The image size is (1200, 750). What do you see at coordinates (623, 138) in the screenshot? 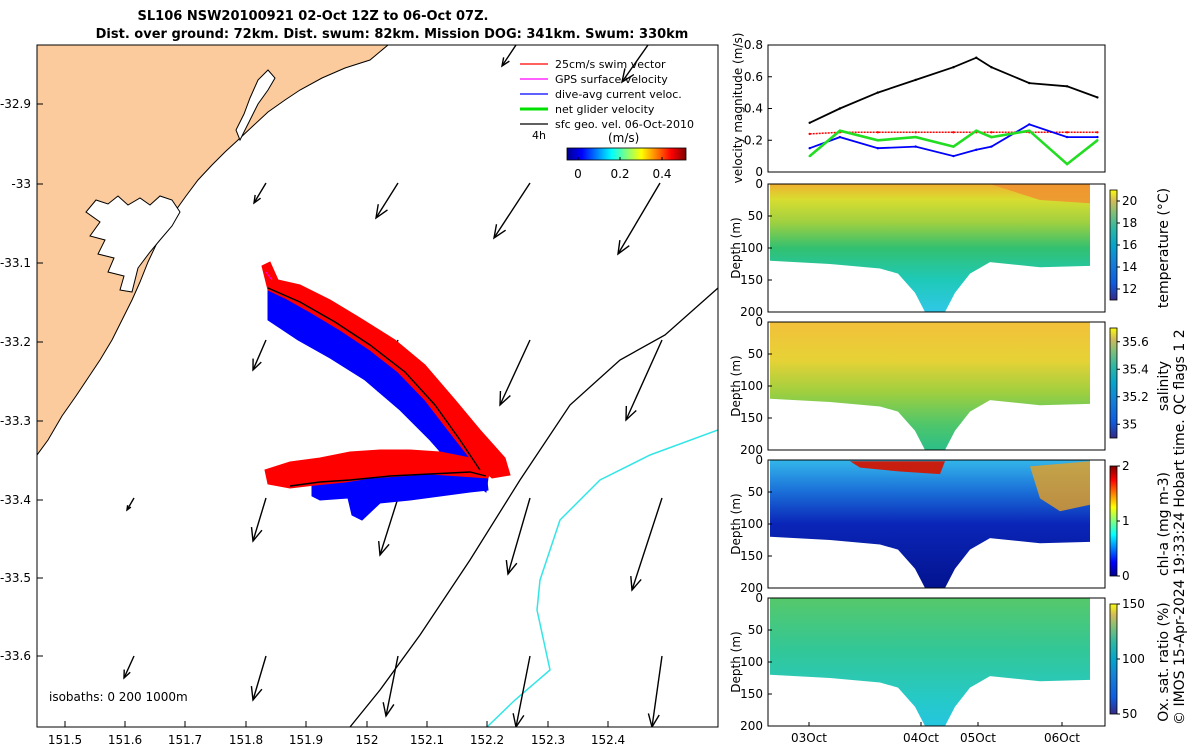
I see `colorbar-unit: (m/s)` at bounding box center [623, 138].